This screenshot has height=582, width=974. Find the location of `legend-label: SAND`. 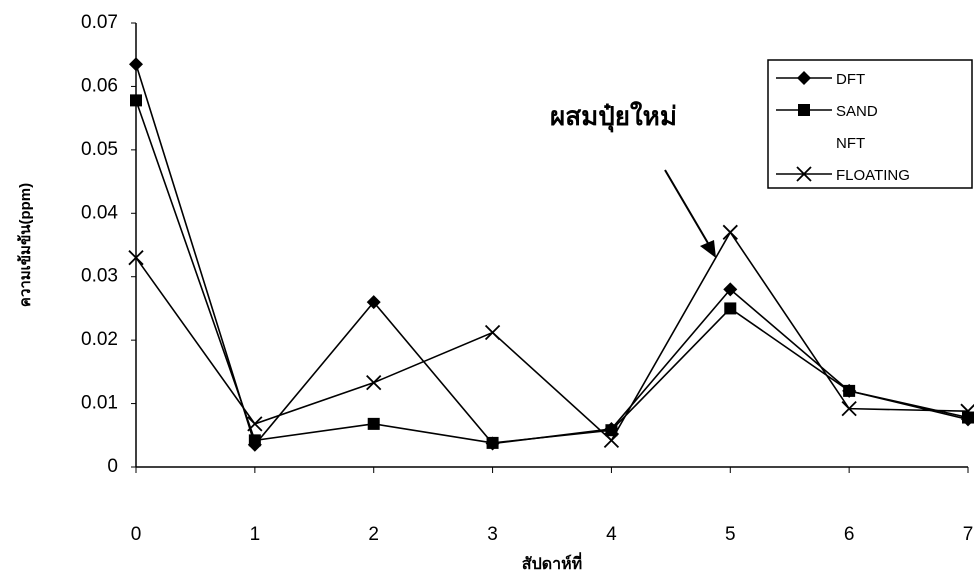

legend-label: SAND is located at coordinates (857, 111).